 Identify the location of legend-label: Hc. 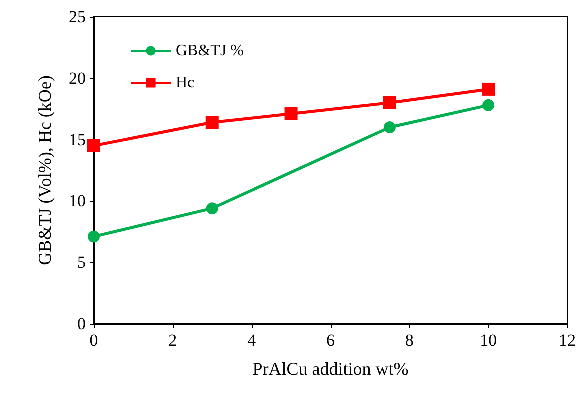
(185, 83).